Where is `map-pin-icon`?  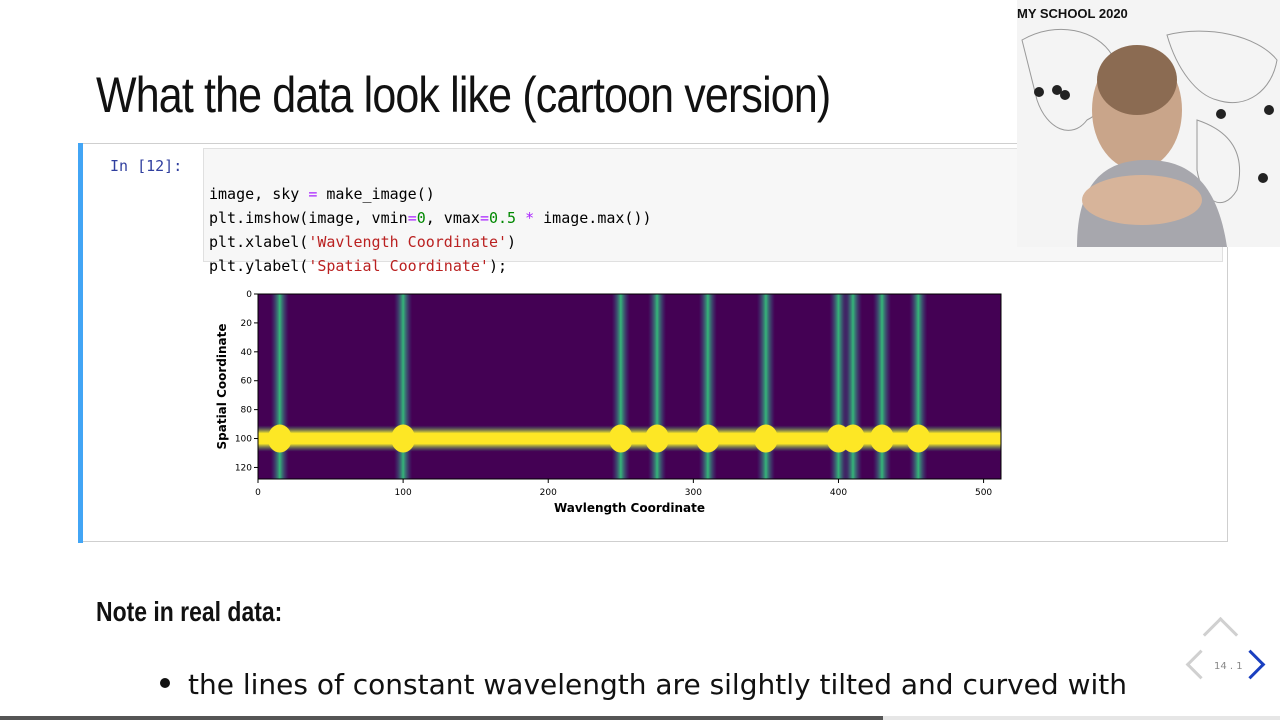
map-pin-icon is located at coordinates (1154, 134).